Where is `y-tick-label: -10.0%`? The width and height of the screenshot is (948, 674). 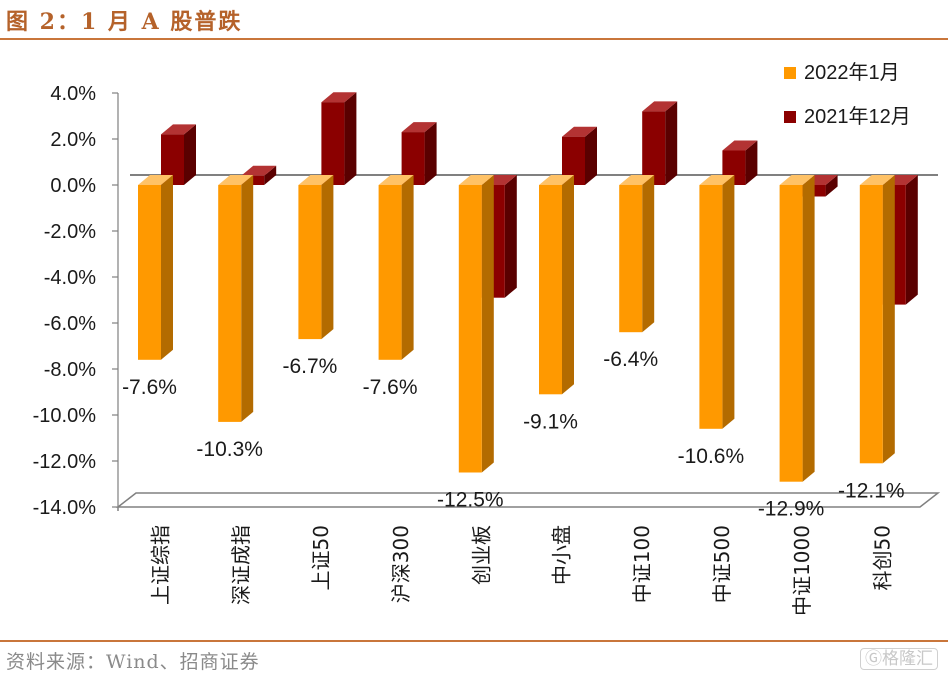 y-tick-label: -10.0% is located at coordinates (65, 416).